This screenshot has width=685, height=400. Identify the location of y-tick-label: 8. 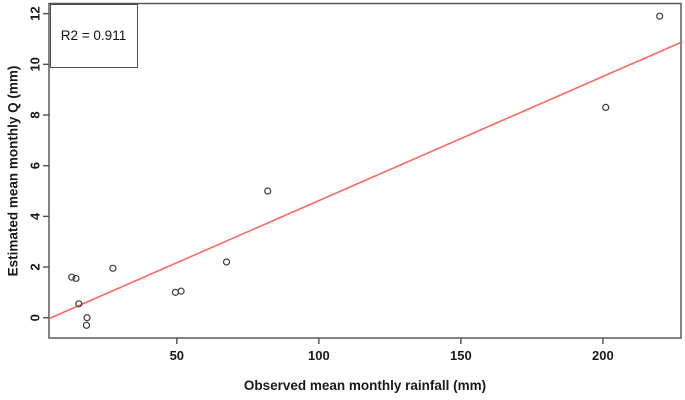
(35, 114).